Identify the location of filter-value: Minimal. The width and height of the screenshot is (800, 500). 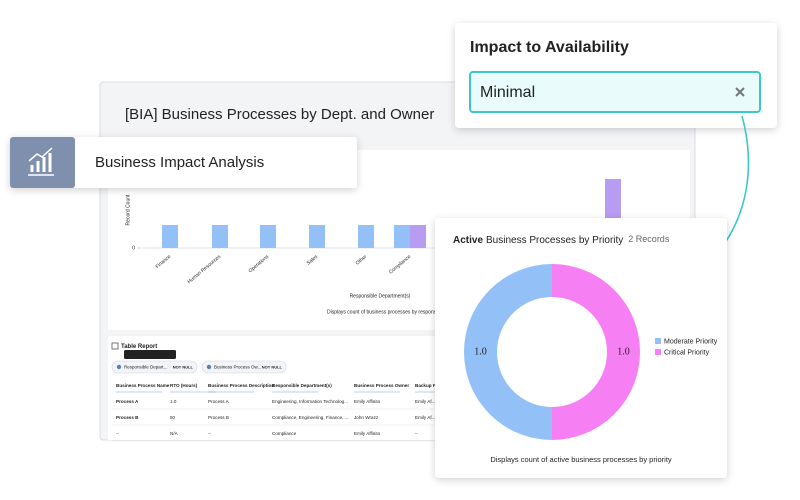
(507, 92).